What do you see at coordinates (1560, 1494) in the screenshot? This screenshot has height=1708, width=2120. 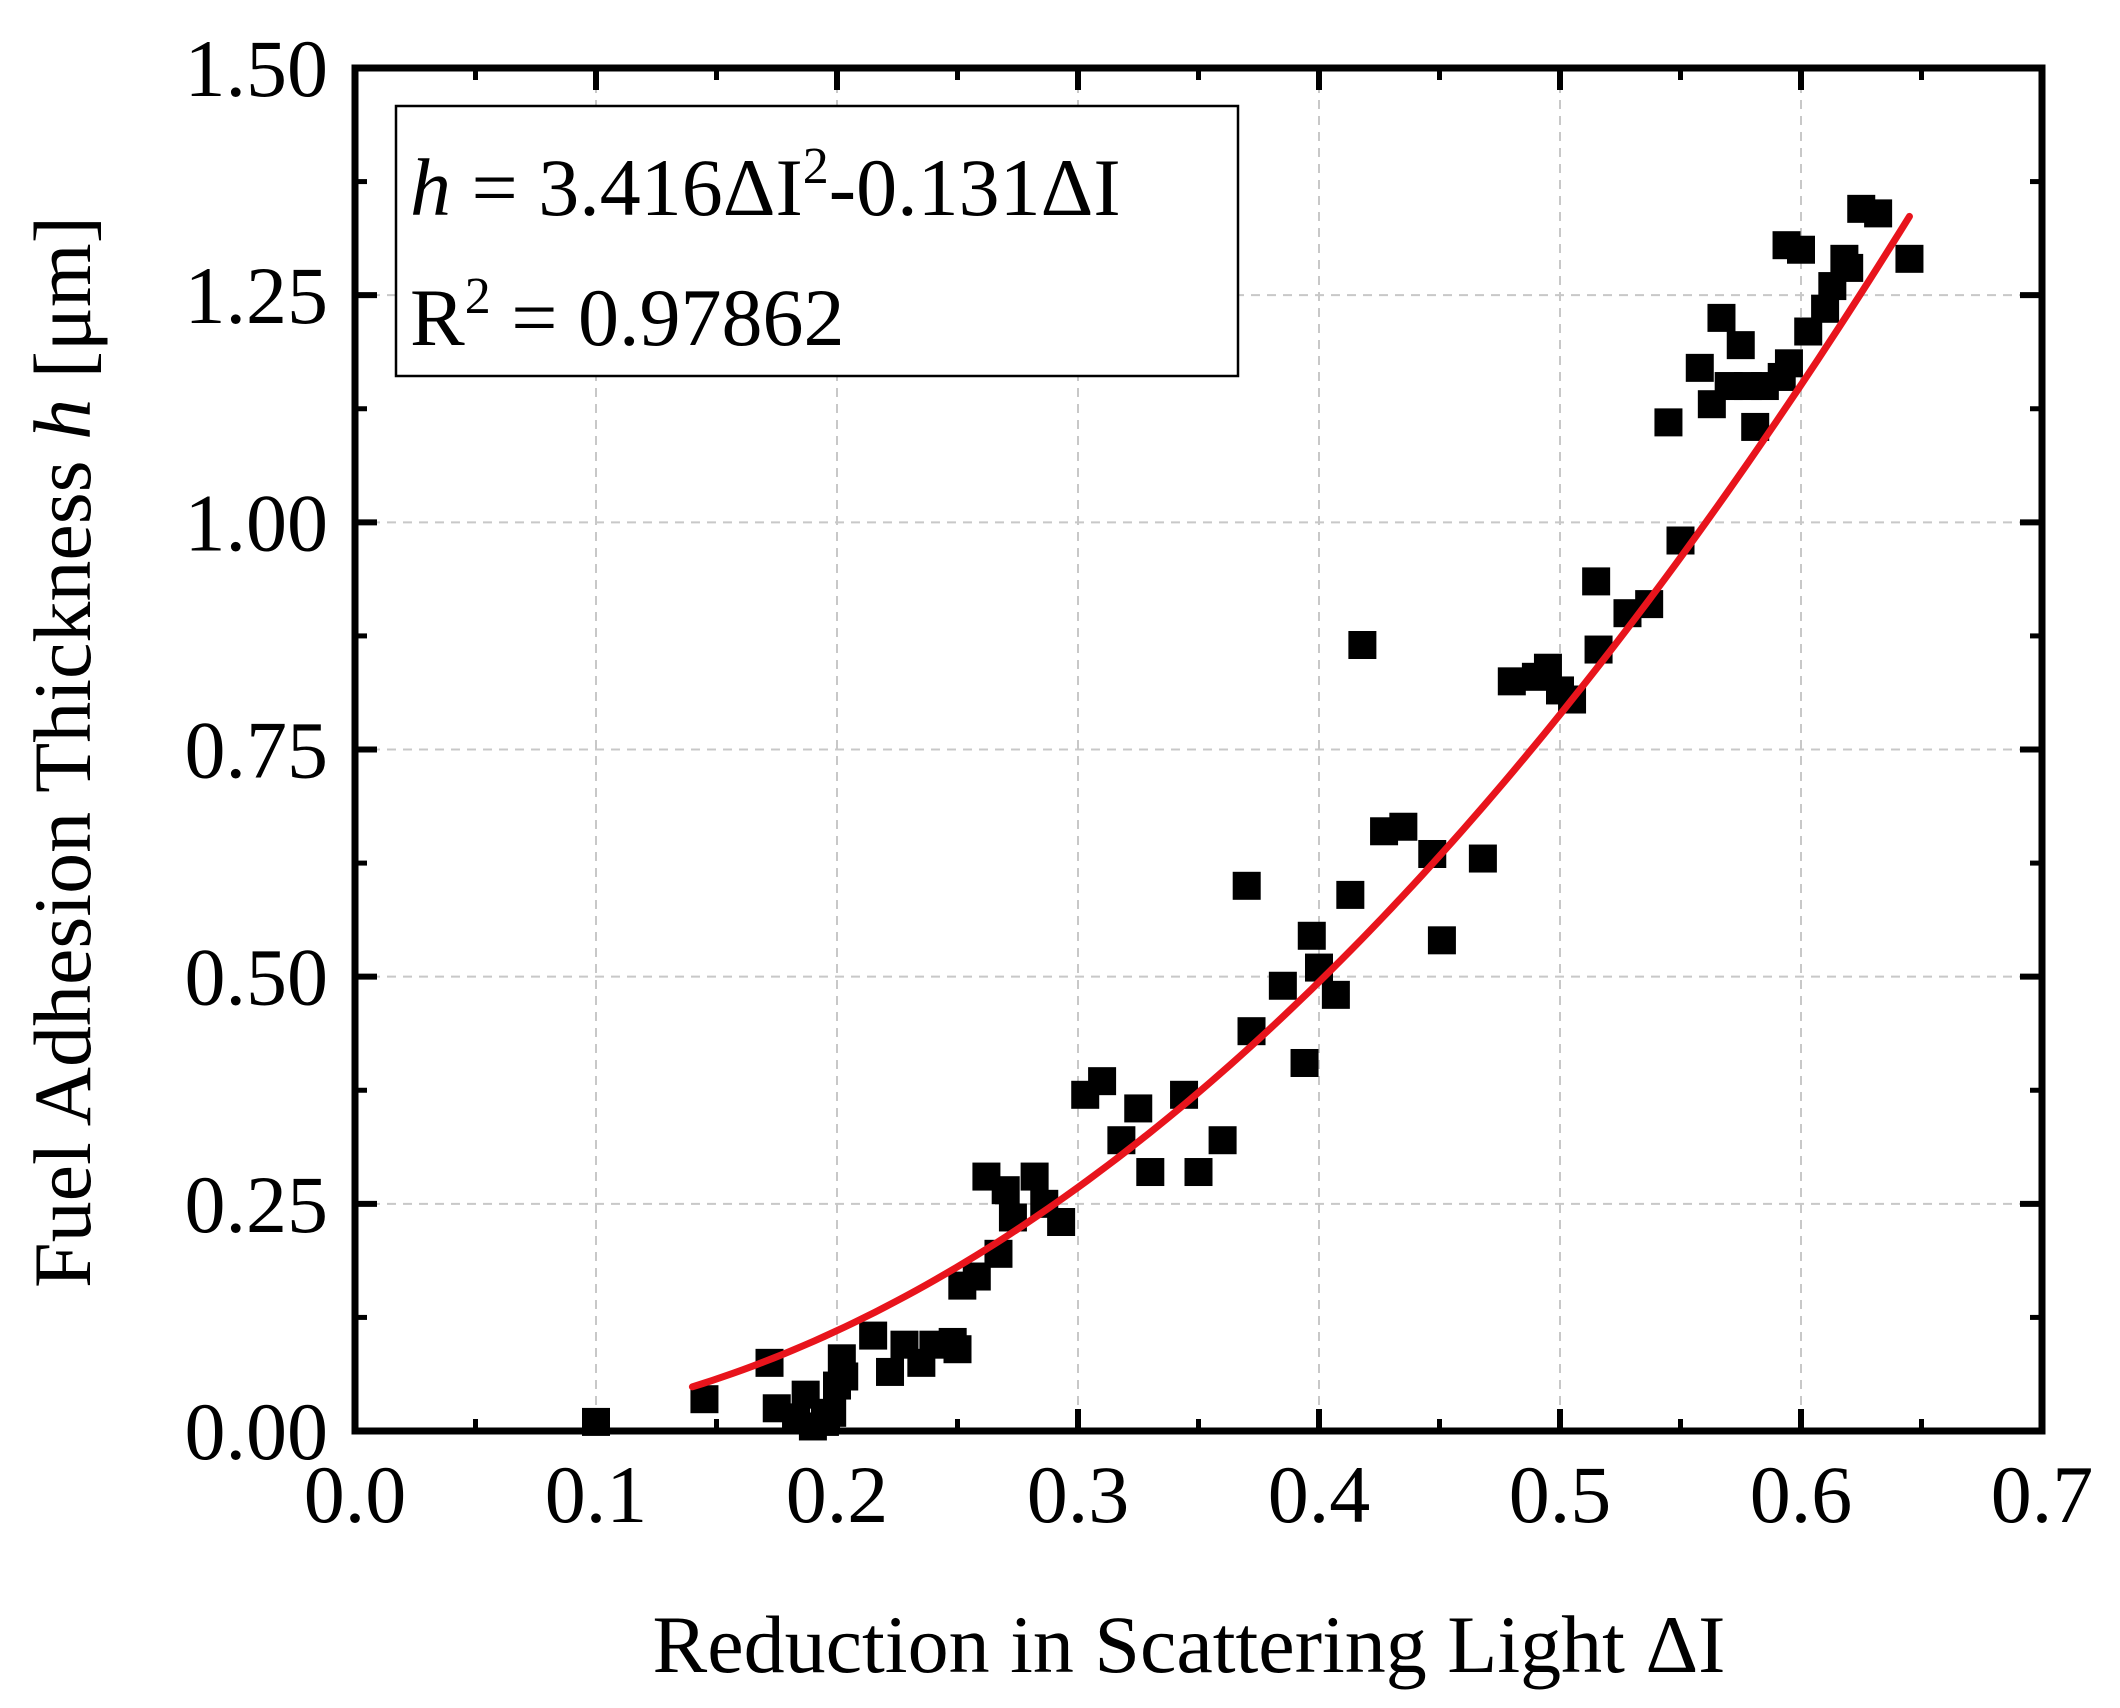 I see `x-tick-label: 0.5` at bounding box center [1560, 1494].